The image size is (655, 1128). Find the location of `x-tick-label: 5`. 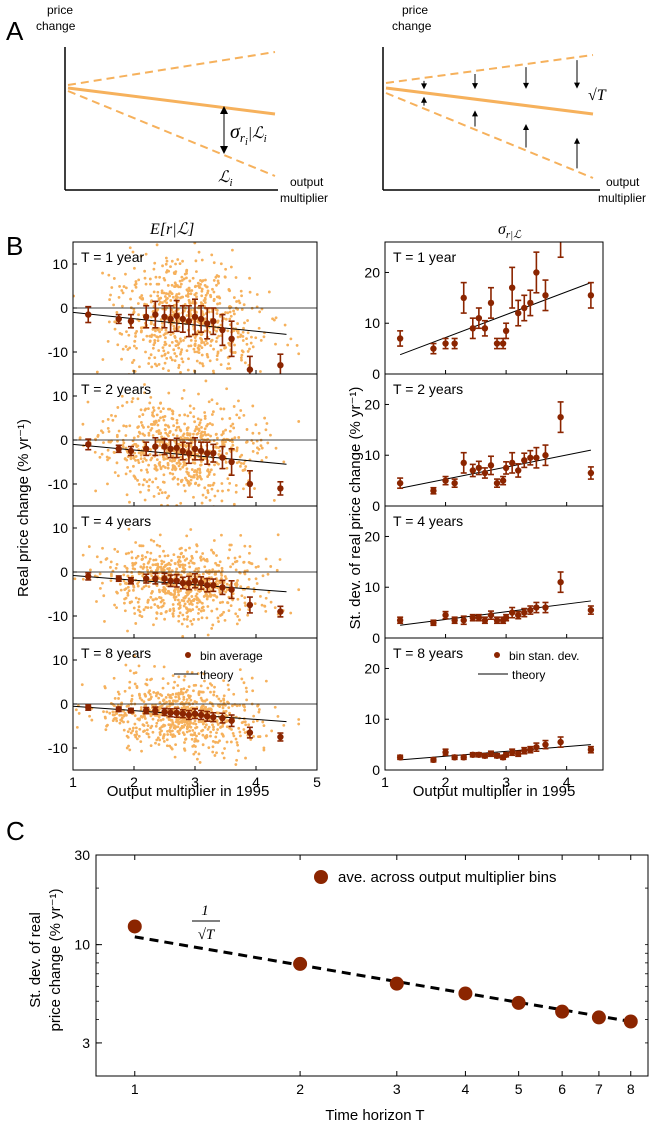

x-tick-label: 5 is located at coordinates (317, 782).